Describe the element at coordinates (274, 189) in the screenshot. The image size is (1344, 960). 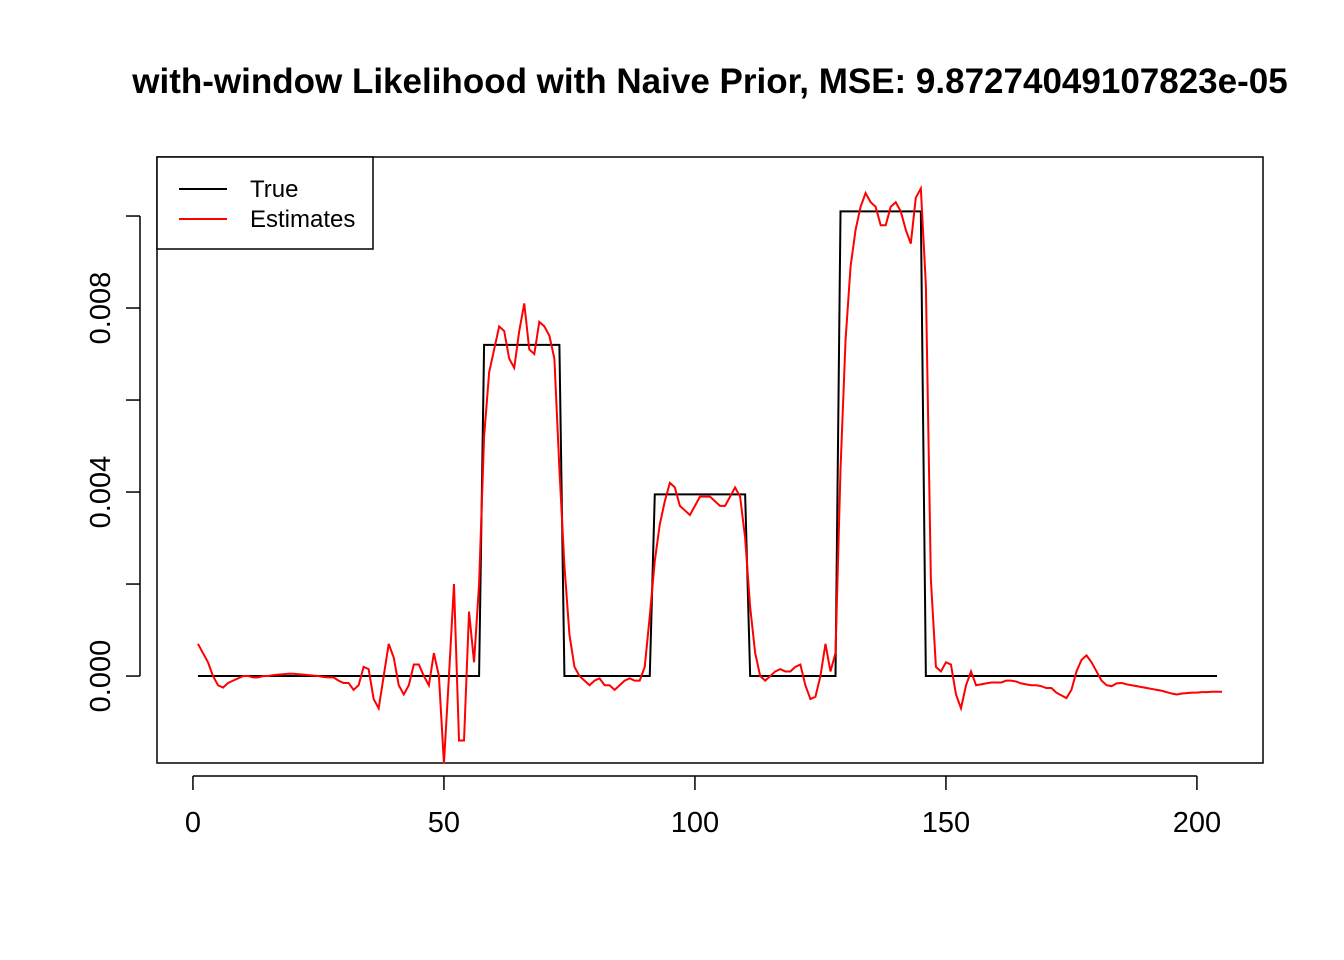
I see `legend-label: True` at that location.